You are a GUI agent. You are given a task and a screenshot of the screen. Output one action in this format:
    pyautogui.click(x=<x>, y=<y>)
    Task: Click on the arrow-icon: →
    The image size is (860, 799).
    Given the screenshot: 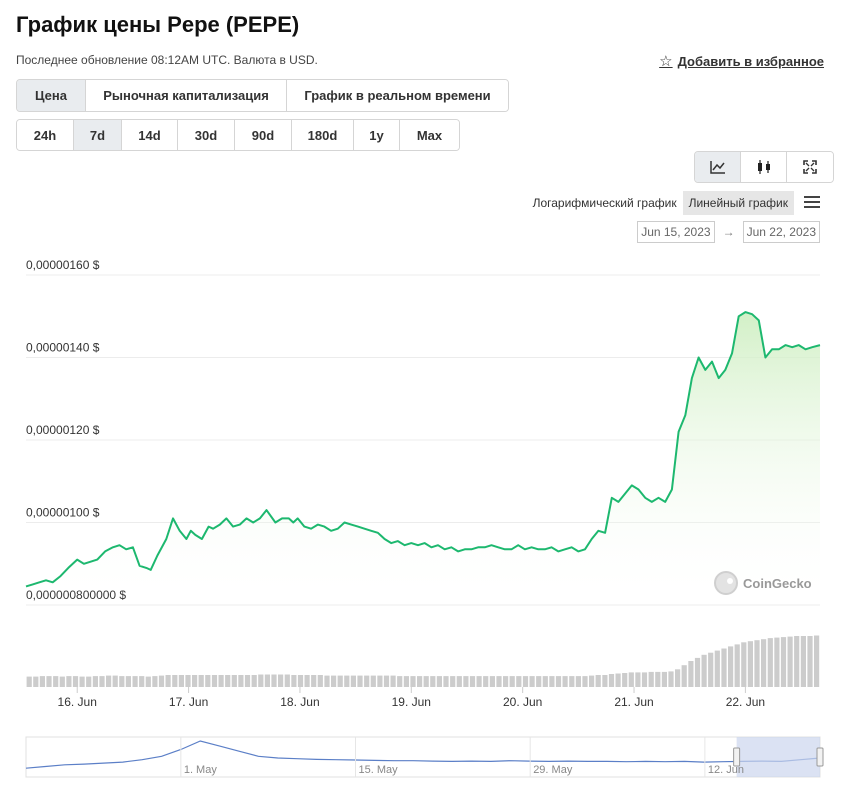 What is the action you would take?
    pyautogui.click(x=728, y=232)
    